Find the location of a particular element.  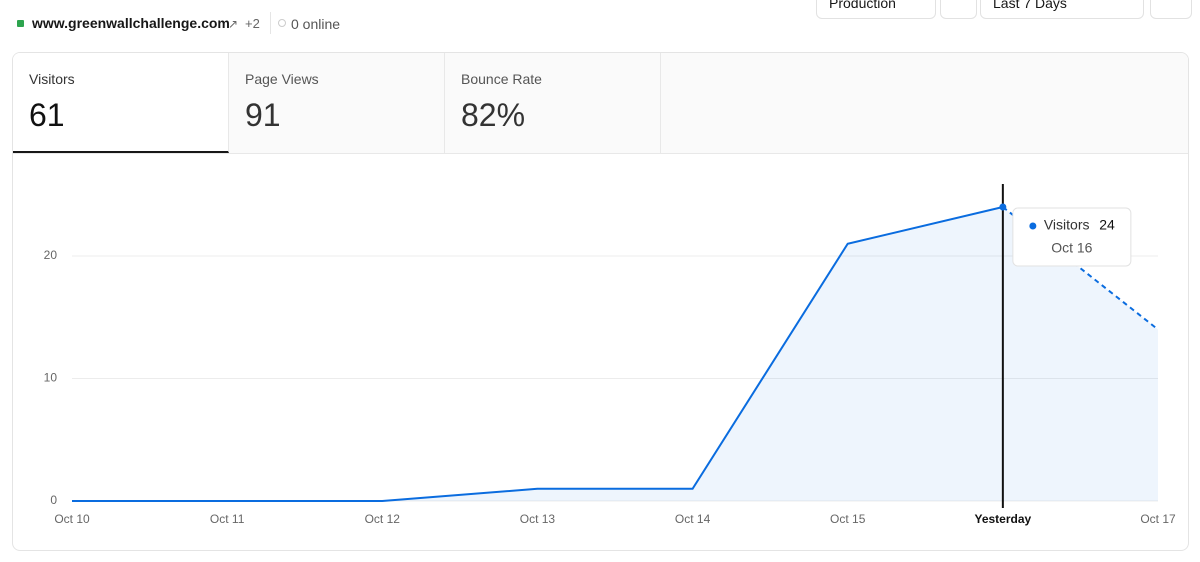

range-label: Last 7 Days is located at coordinates (1030, 5).